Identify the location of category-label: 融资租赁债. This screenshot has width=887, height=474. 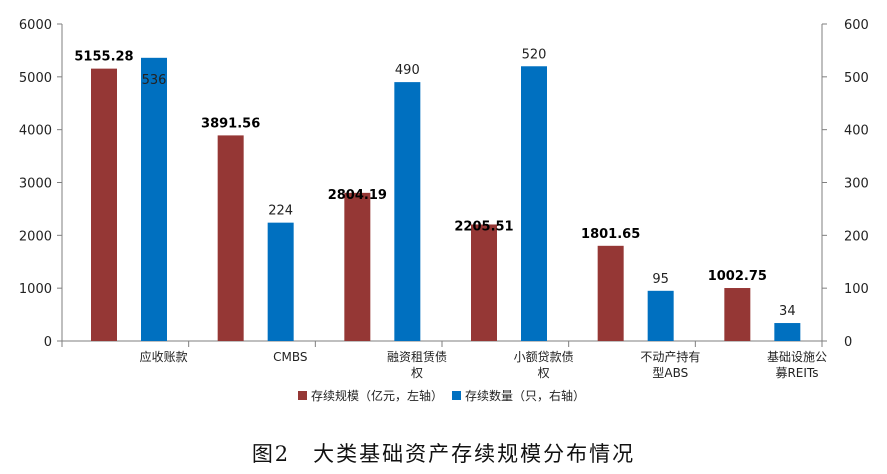
(417, 357).